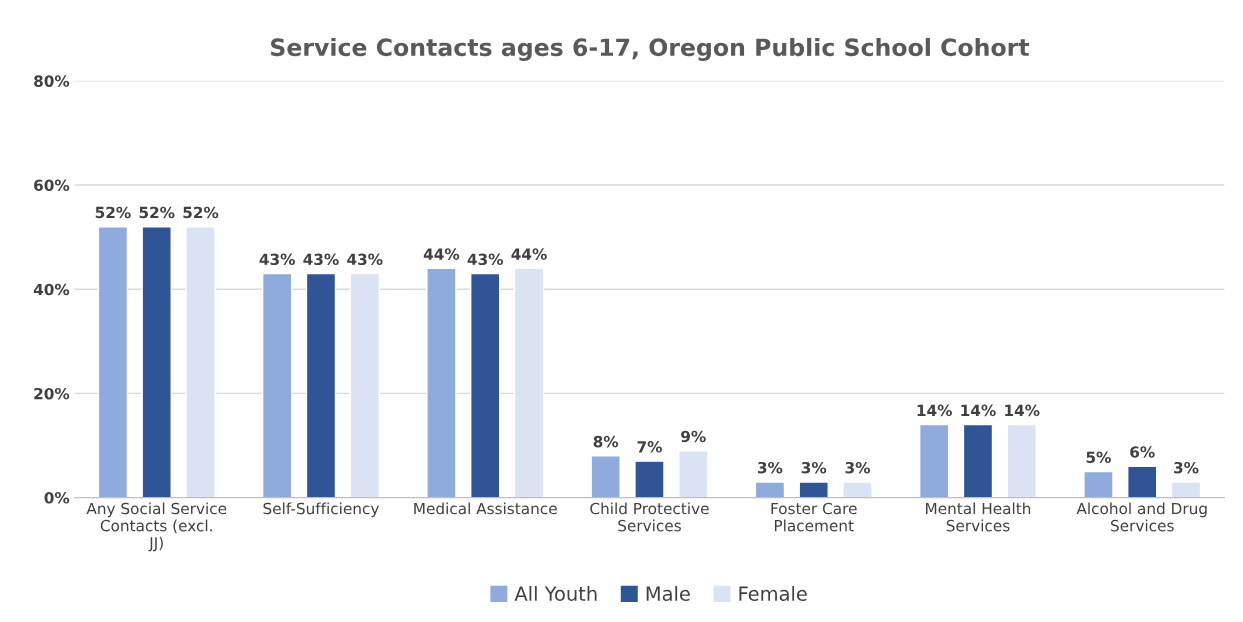 This screenshot has width=1243, height=622. I want to click on x-tick-label: Medical Assistance, so click(485, 508).